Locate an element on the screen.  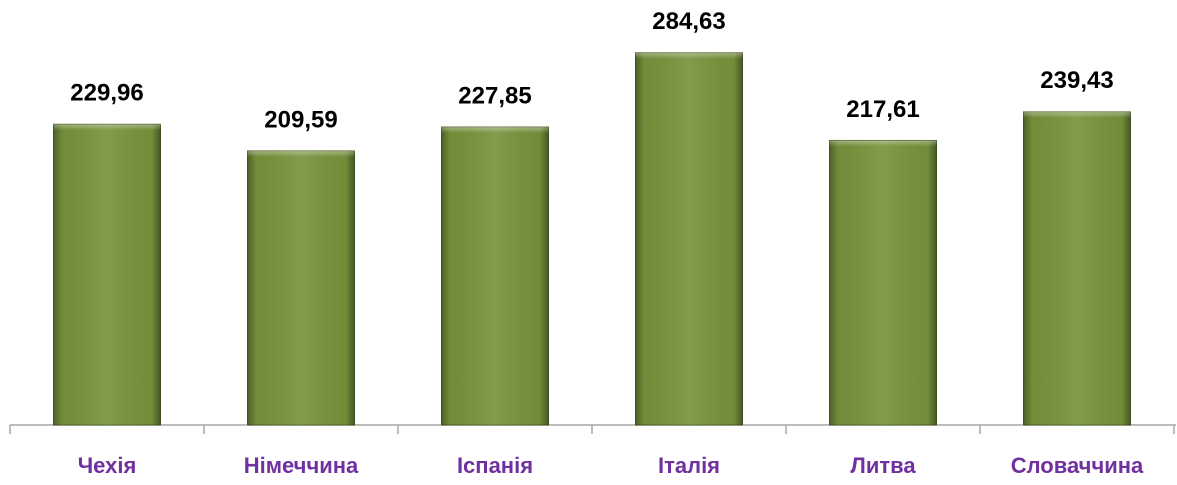
data-label: 239,43 is located at coordinates (1076, 80).